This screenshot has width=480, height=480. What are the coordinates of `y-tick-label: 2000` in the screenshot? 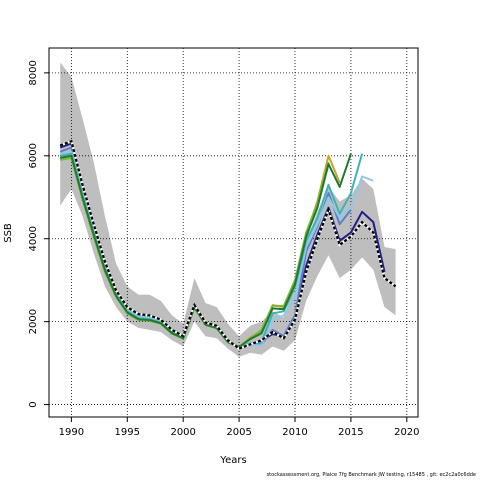 It's located at (33, 321).